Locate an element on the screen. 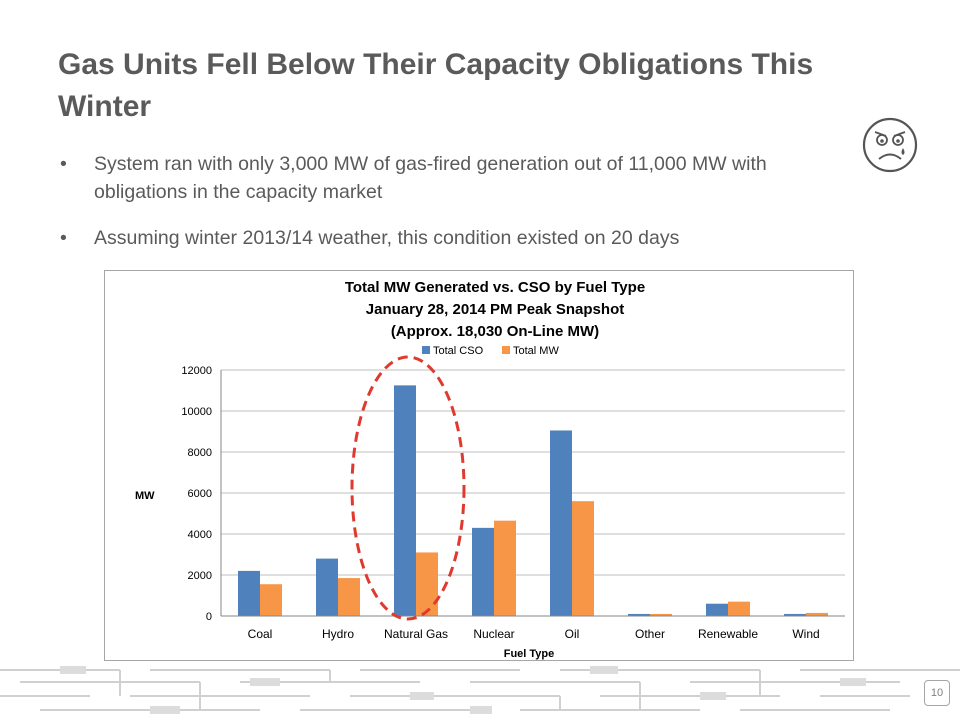  y-tick-label: 6000 is located at coordinates (200, 494).